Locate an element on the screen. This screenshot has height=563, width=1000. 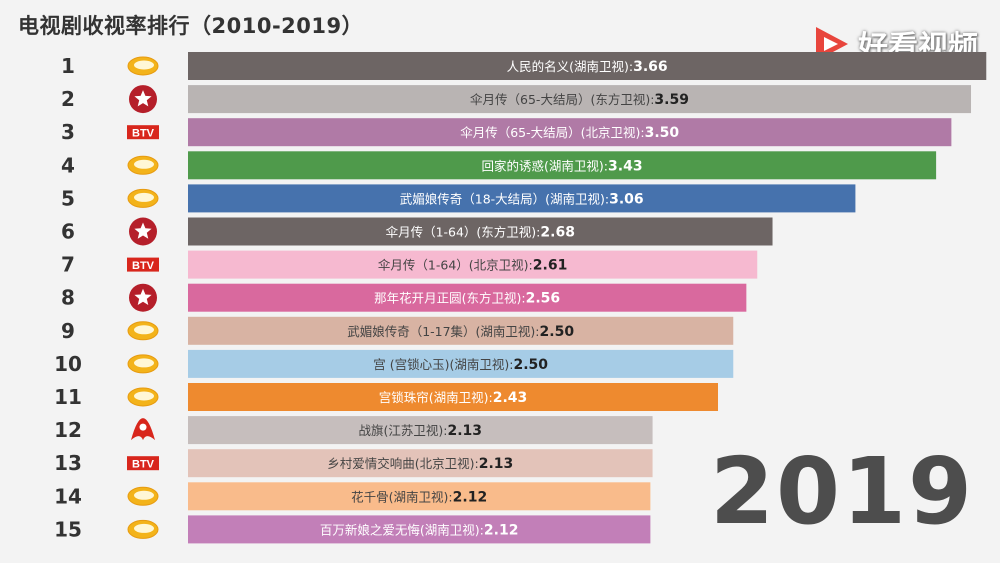
chart-row: 9 武媚娘传奇（1-17集）(湖南卫视):2.50 is located at coordinates (397, 330).